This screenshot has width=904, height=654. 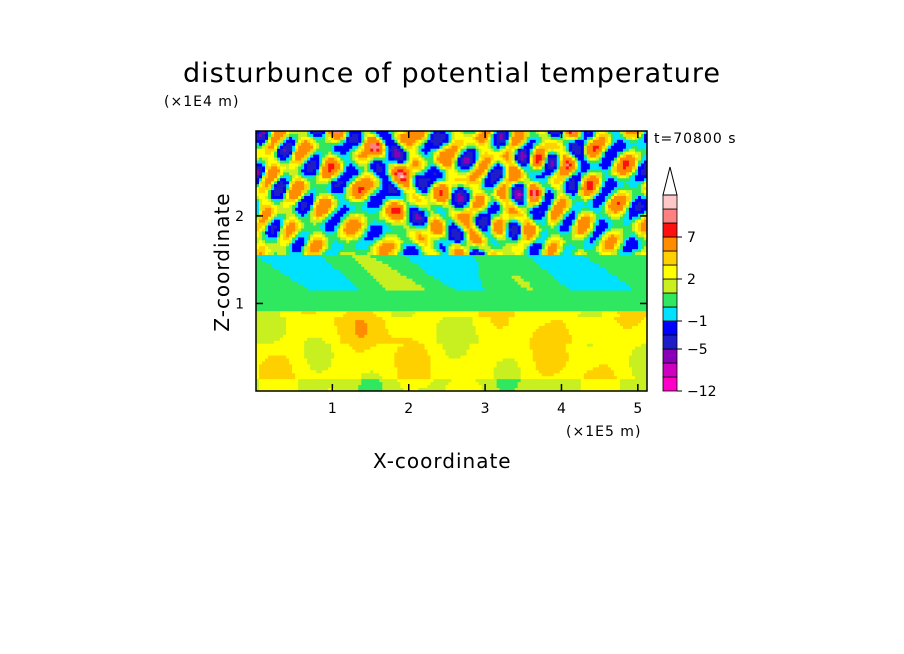 I want to click on x-tick-label: 1, so click(x=332, y=409).